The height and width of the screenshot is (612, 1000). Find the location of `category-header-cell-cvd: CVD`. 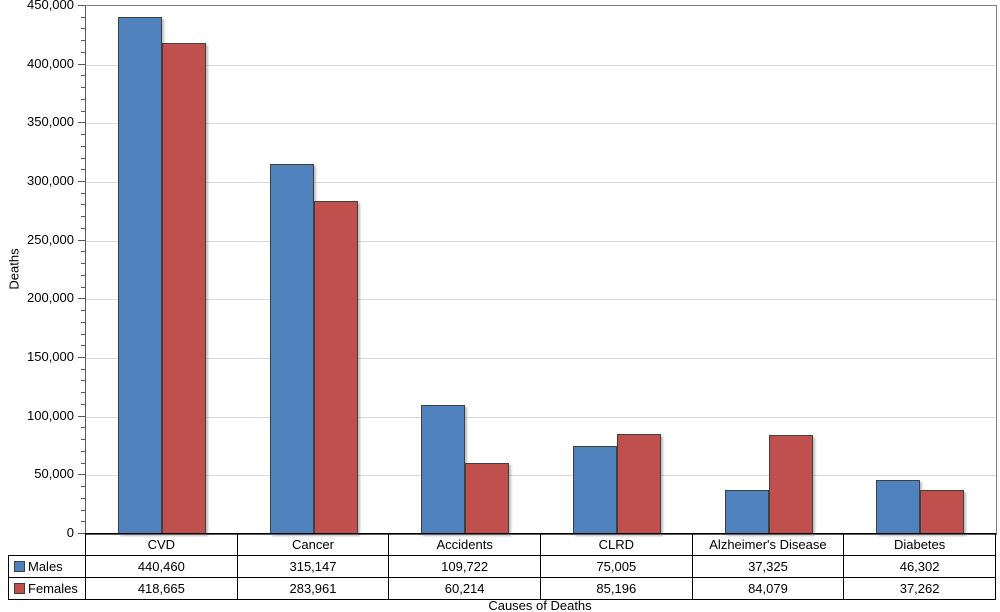

category-header-cell-cvd: CVD is located at coordinates (161, 544).